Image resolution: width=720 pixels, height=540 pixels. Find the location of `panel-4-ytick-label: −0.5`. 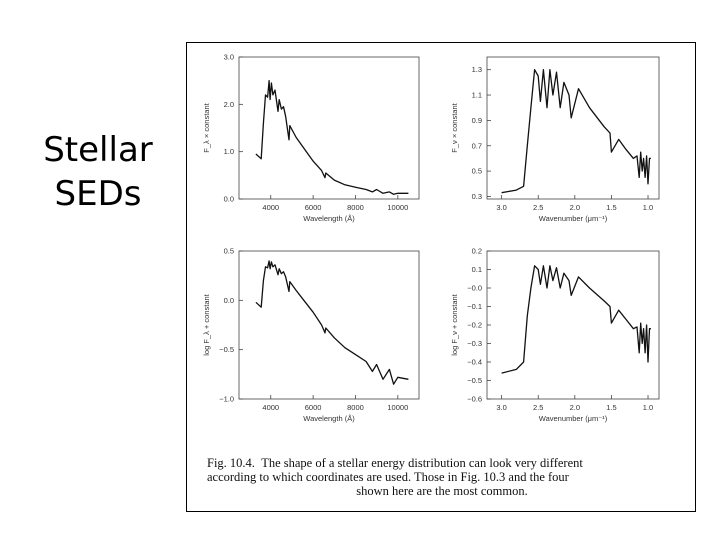

panel-4-ytick-label: −0.5 is located at coordinates (474, 380).